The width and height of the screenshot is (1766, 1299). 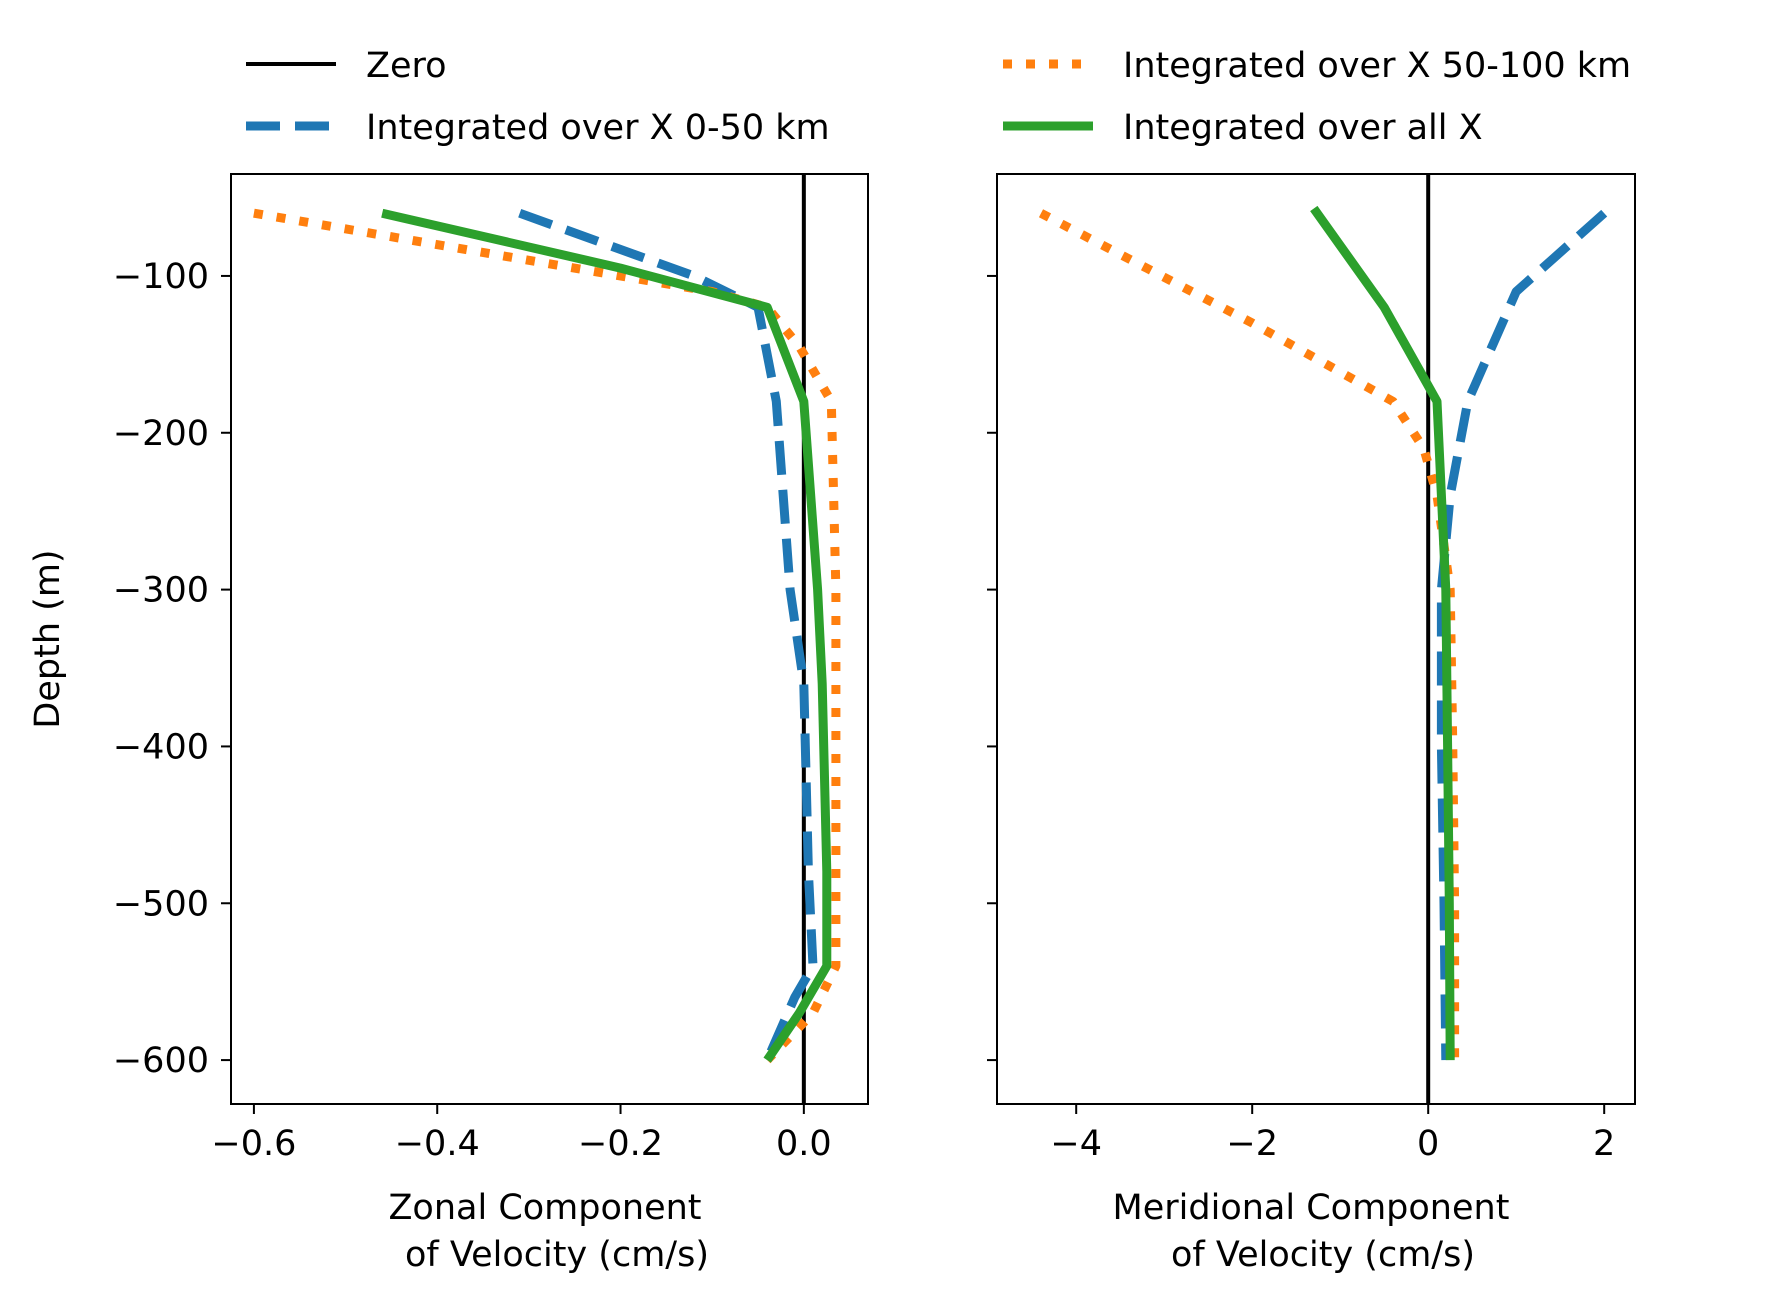 I want to click on legend-label-all-x: Integrated over all X, so click(x=1303, y=128).